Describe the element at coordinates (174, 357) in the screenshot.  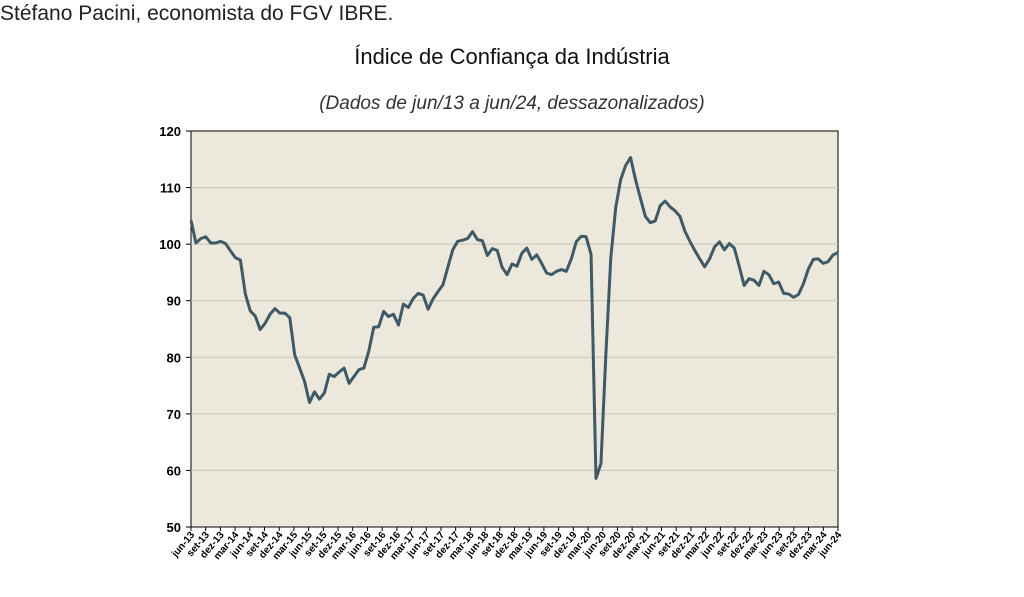
I see `y-tick-label: 80` at that location.